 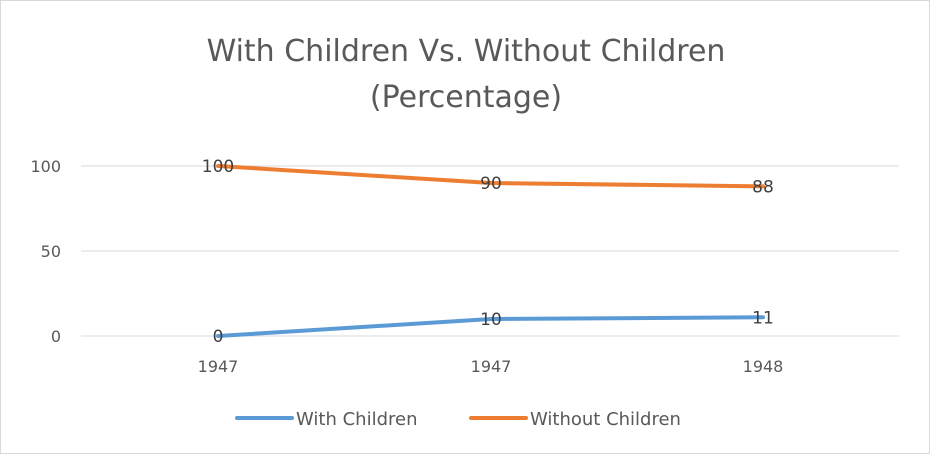 I want to click on data-label: 90, so click(x=491, y=184).